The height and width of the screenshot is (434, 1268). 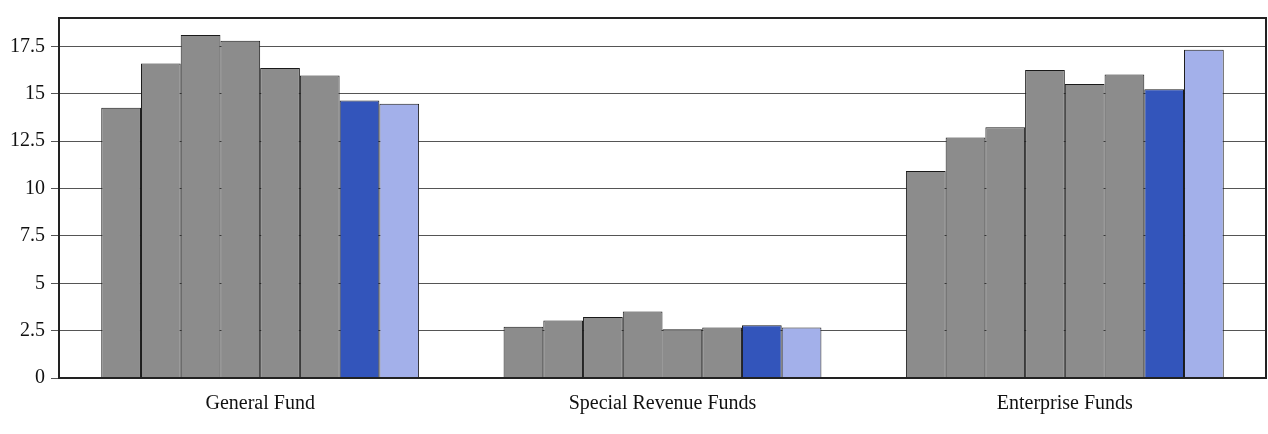 What do you see at coordinates (662, 403) in the screenshot?
I see `x-tick-label: Special Revenue Funds` at bounding box center [662, 403].